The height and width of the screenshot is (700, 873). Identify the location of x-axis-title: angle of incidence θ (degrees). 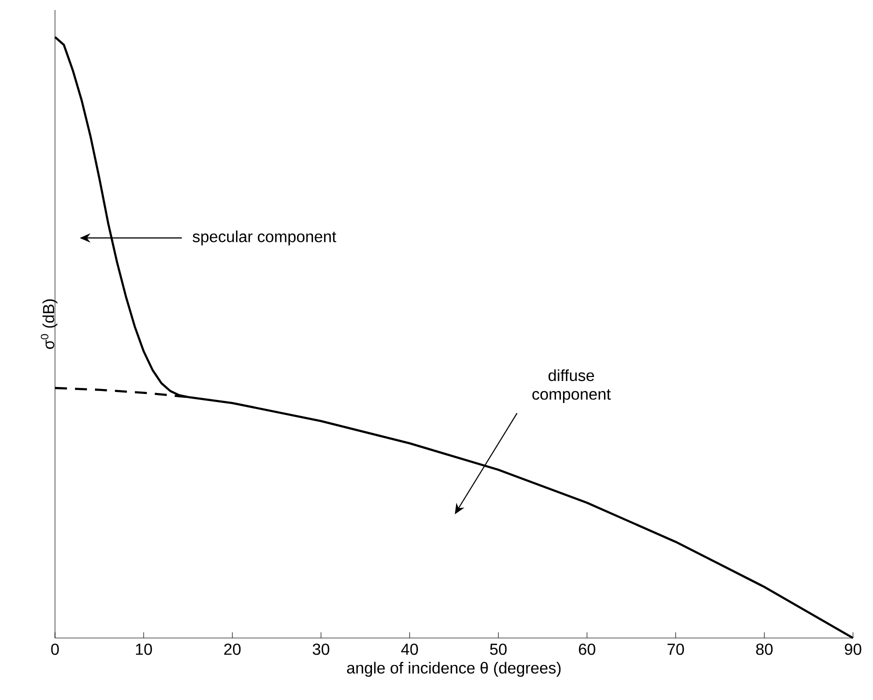
(454, 669).